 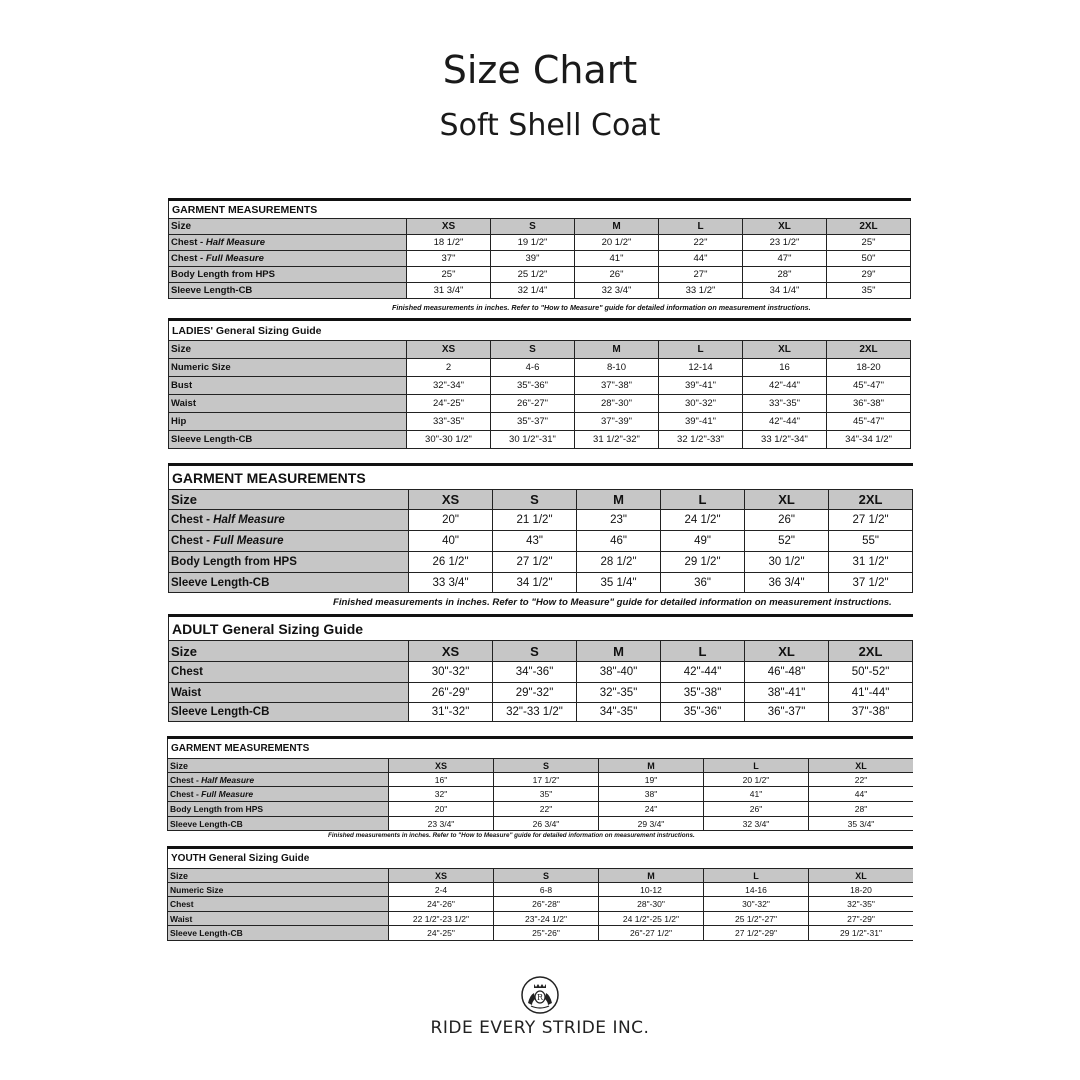 What do you see at coordinates (540, 627) in the screenshot?
I see `table-title: ADULT General Sizing Guide` at bounding box center [540, 627].